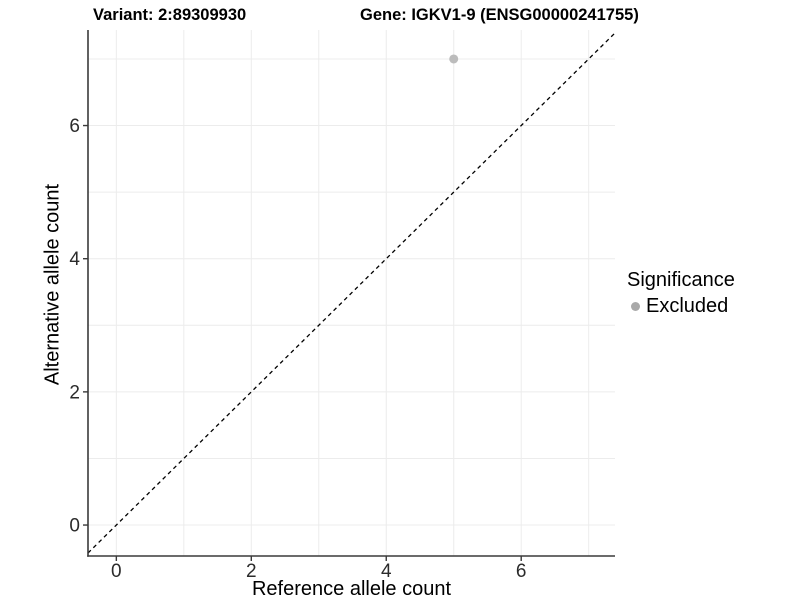 Image resolution: width=800 pixels, height=600 pixels. I want to click on y-axis-label: Alternative allele count, so click(52, 284).